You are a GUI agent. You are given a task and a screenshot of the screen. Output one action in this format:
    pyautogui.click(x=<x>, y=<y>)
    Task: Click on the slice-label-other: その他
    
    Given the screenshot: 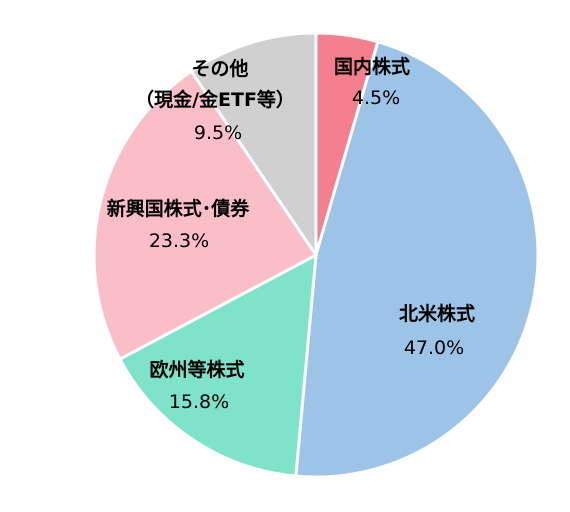 What is the action you would take?
    pyautogui.click(x=219, y=68)
    